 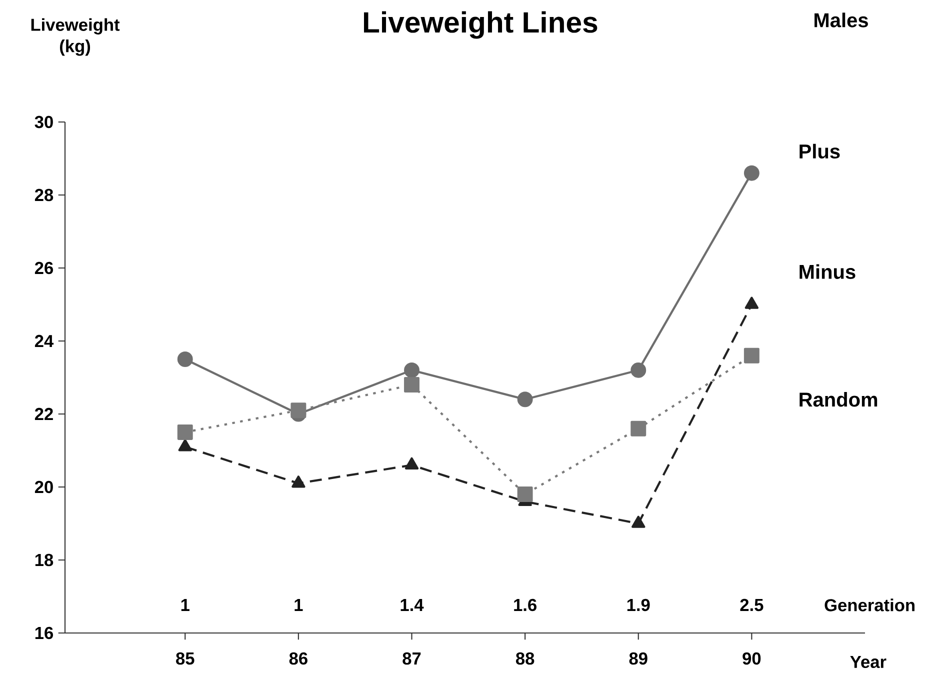 I want to click on x-axis-title: Year, so click(x=868, y=662).